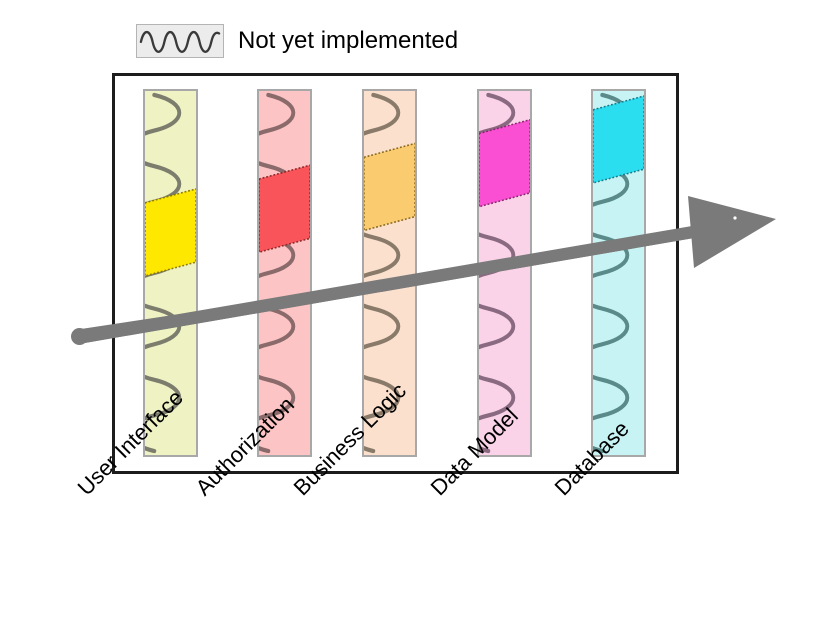 This screenshot has height=620, width=828. I want to click on column-database, so click(618, 273).